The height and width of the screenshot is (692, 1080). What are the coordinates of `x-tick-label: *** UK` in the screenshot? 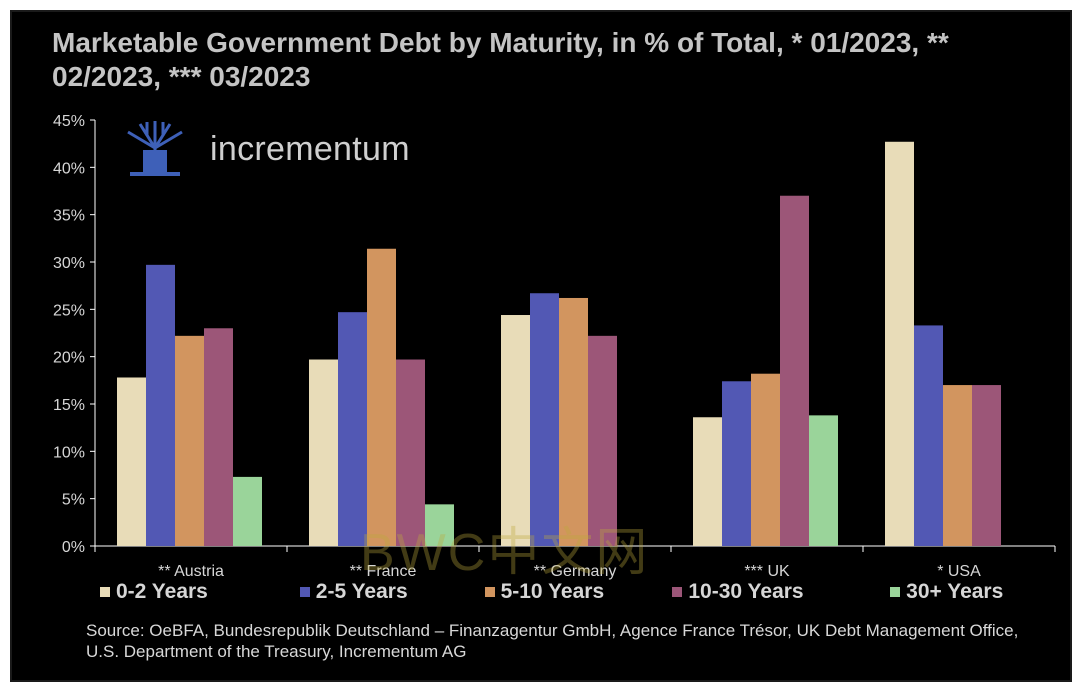 It's located at (767, 571).